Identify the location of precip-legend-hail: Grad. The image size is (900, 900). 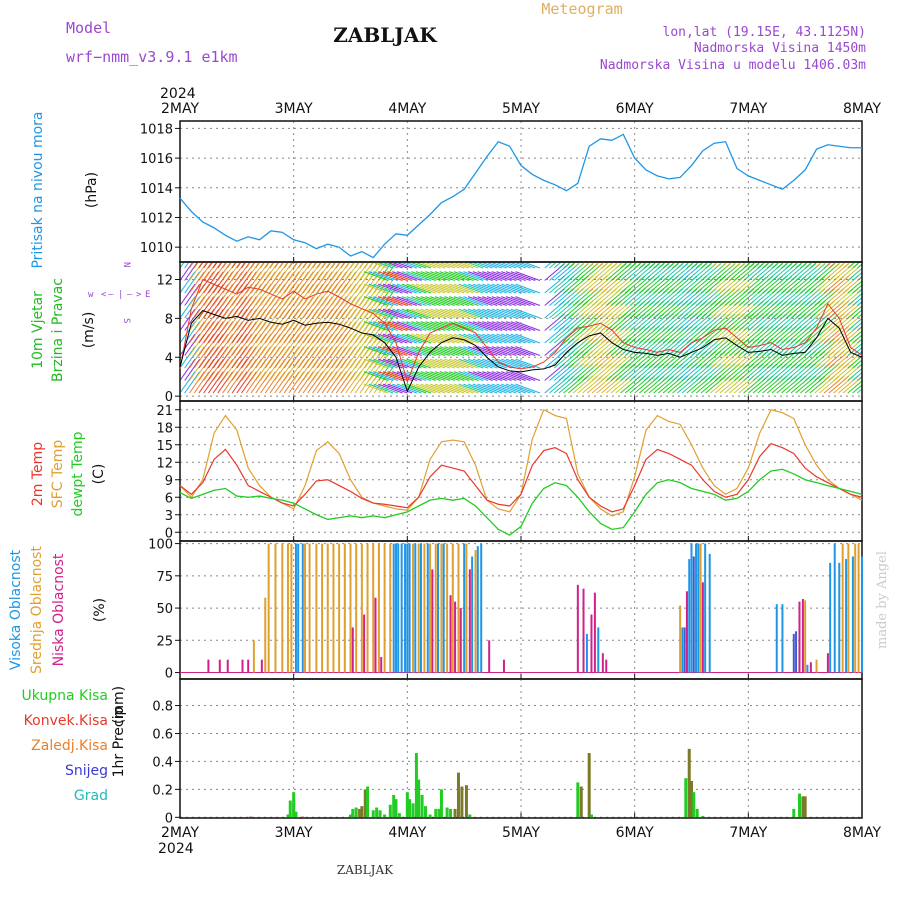
(91, 796).